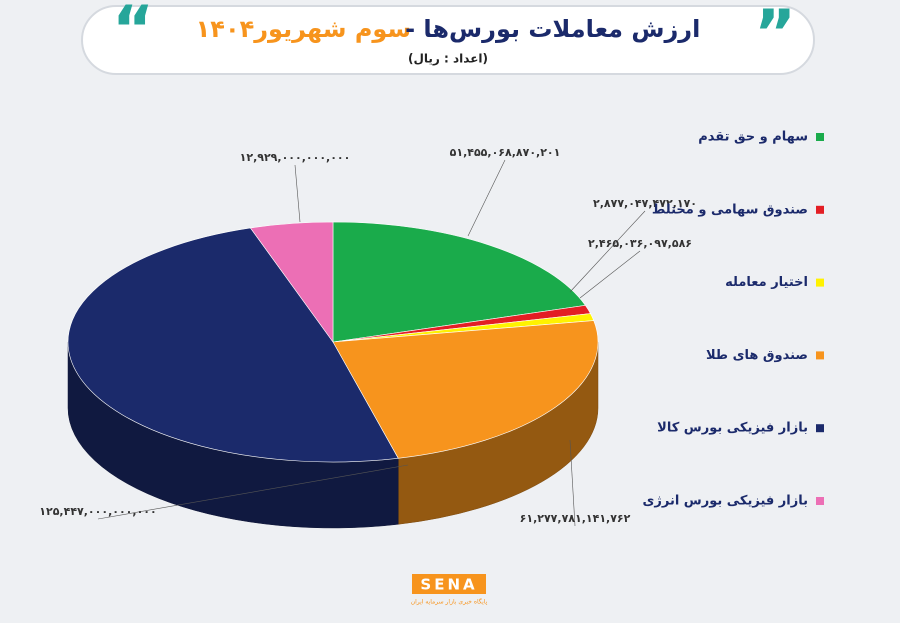 This screenshot has height=623, width=900. I want to click on legend-label: صندوق سهامی و مختلط, so click(730, 209).